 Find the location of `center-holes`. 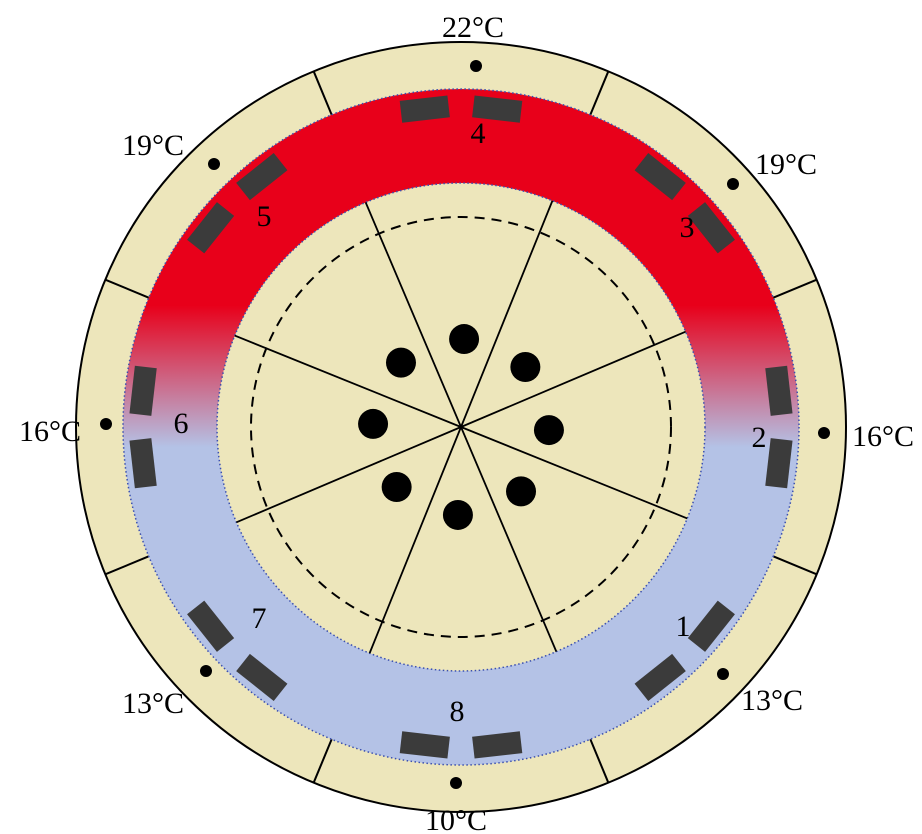

center-holes is located at coordinates (461, 427).